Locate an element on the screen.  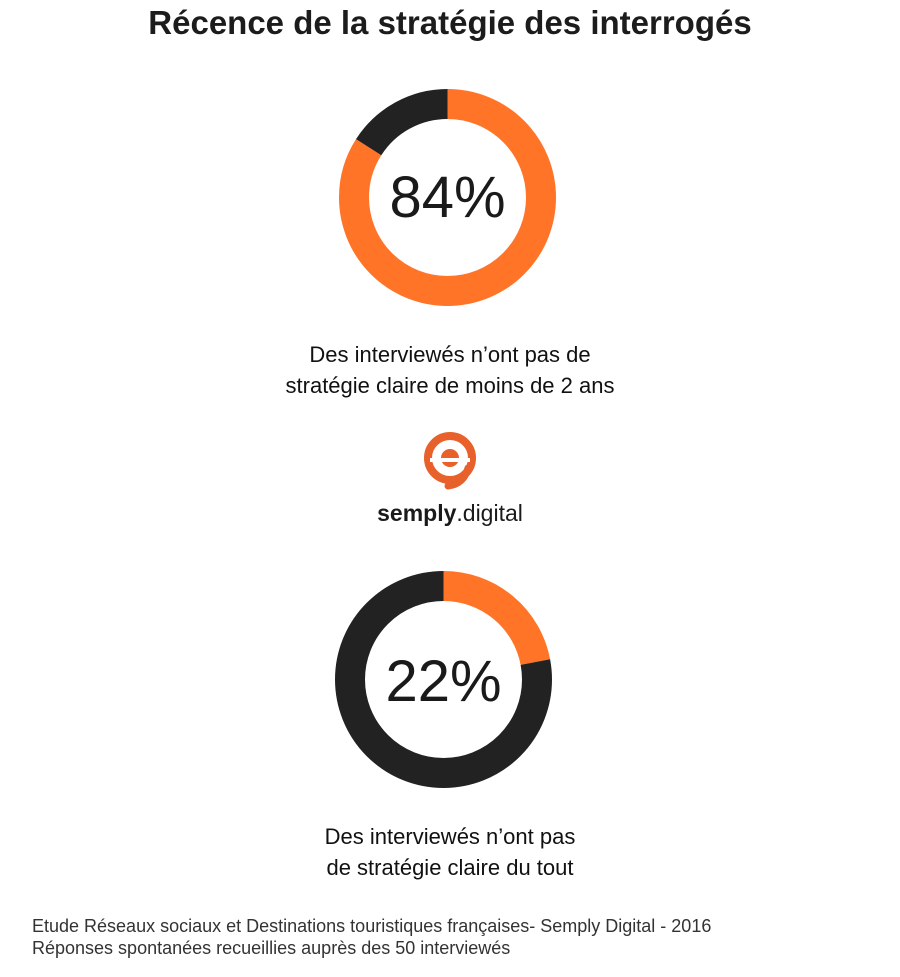
caption-line: Des interviewés n’ont pas is located at coordinates (450, 836).